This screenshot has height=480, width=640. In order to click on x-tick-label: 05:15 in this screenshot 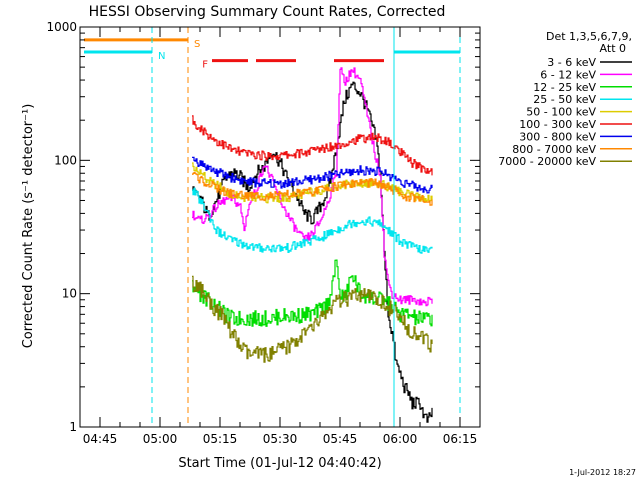, I will do `click(220, 439)`.